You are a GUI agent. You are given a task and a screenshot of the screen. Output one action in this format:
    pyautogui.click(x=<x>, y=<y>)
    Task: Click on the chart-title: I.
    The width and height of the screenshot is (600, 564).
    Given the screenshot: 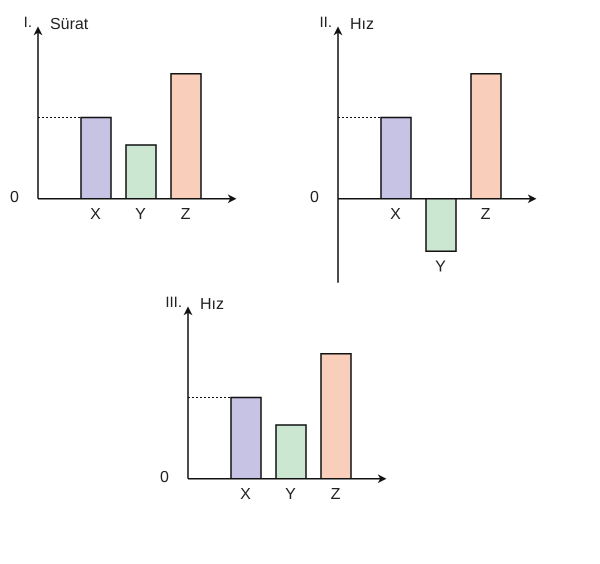 What is the action you would take?
    pyautogui.click(x=28, y=22)
    